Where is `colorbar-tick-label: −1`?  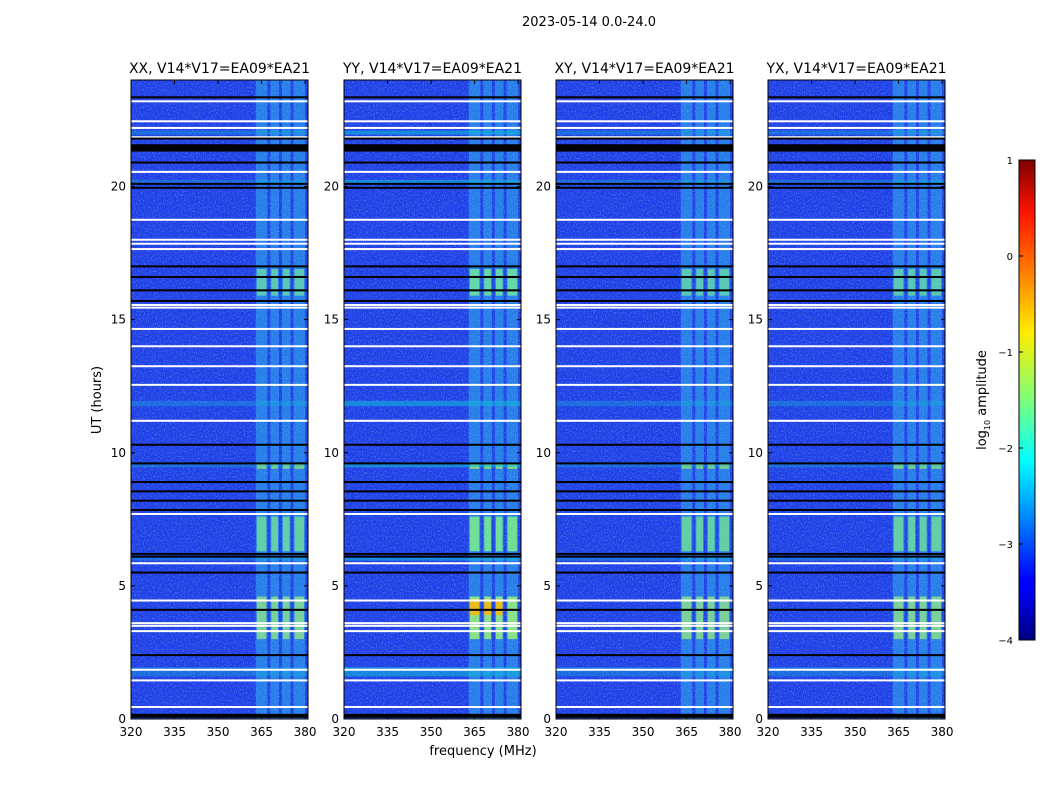
colorbar-tick-label: −1 is located at coordinates (1005, 353).